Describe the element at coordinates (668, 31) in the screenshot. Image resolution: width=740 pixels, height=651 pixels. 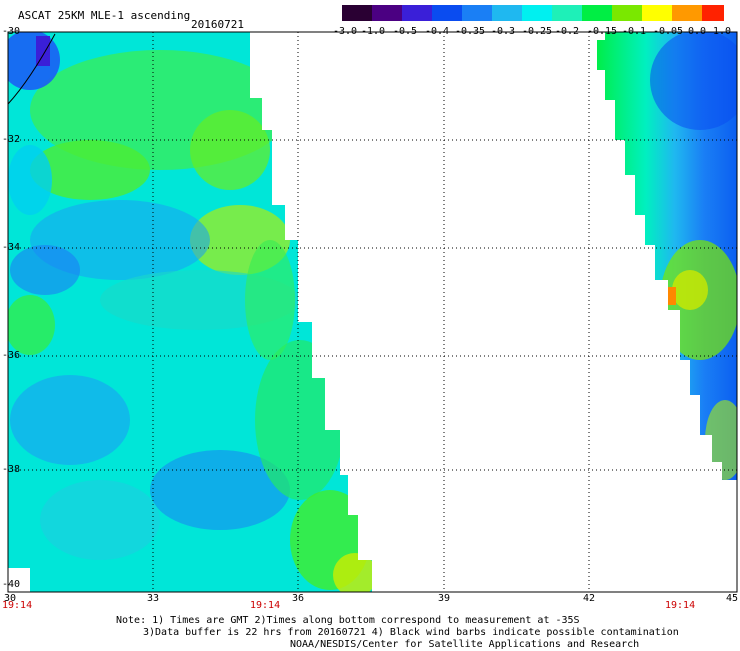
I see `colorbar-label: -0.05` at that location.